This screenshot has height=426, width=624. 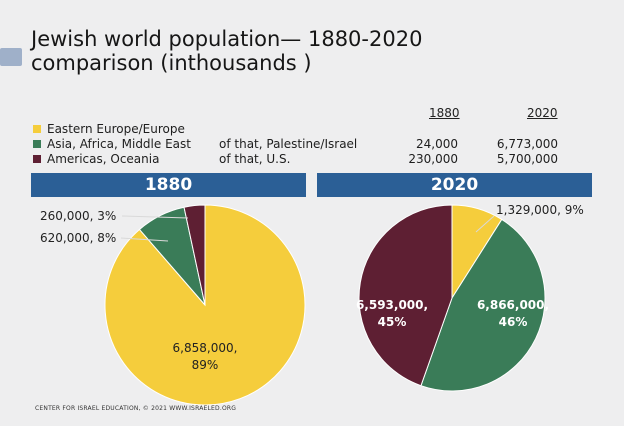 What do you see at coordinates (37, 159) in the screenshot?
I see `legend-swatch-americas` at bounding box center [37, 159].